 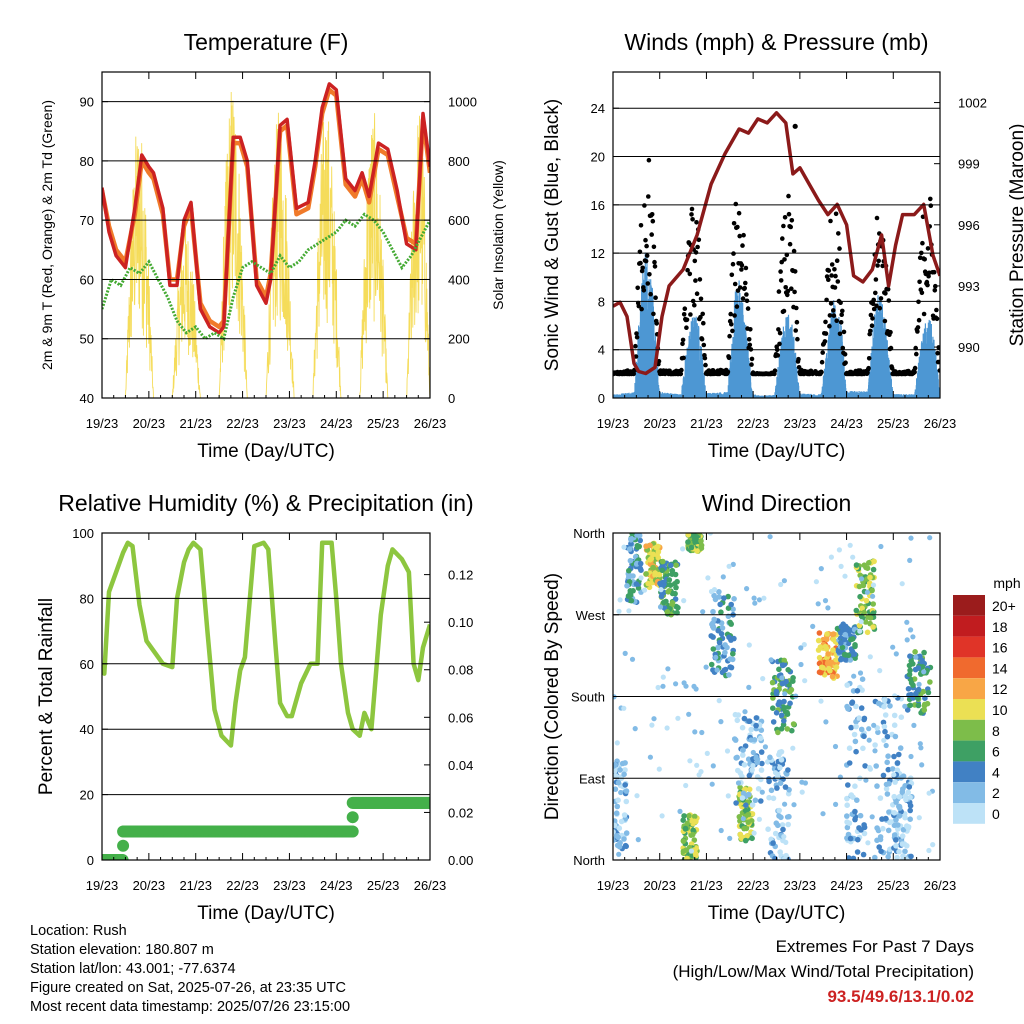 I want to click on x-tick-label: 19/23, so click(x=613, y=885).